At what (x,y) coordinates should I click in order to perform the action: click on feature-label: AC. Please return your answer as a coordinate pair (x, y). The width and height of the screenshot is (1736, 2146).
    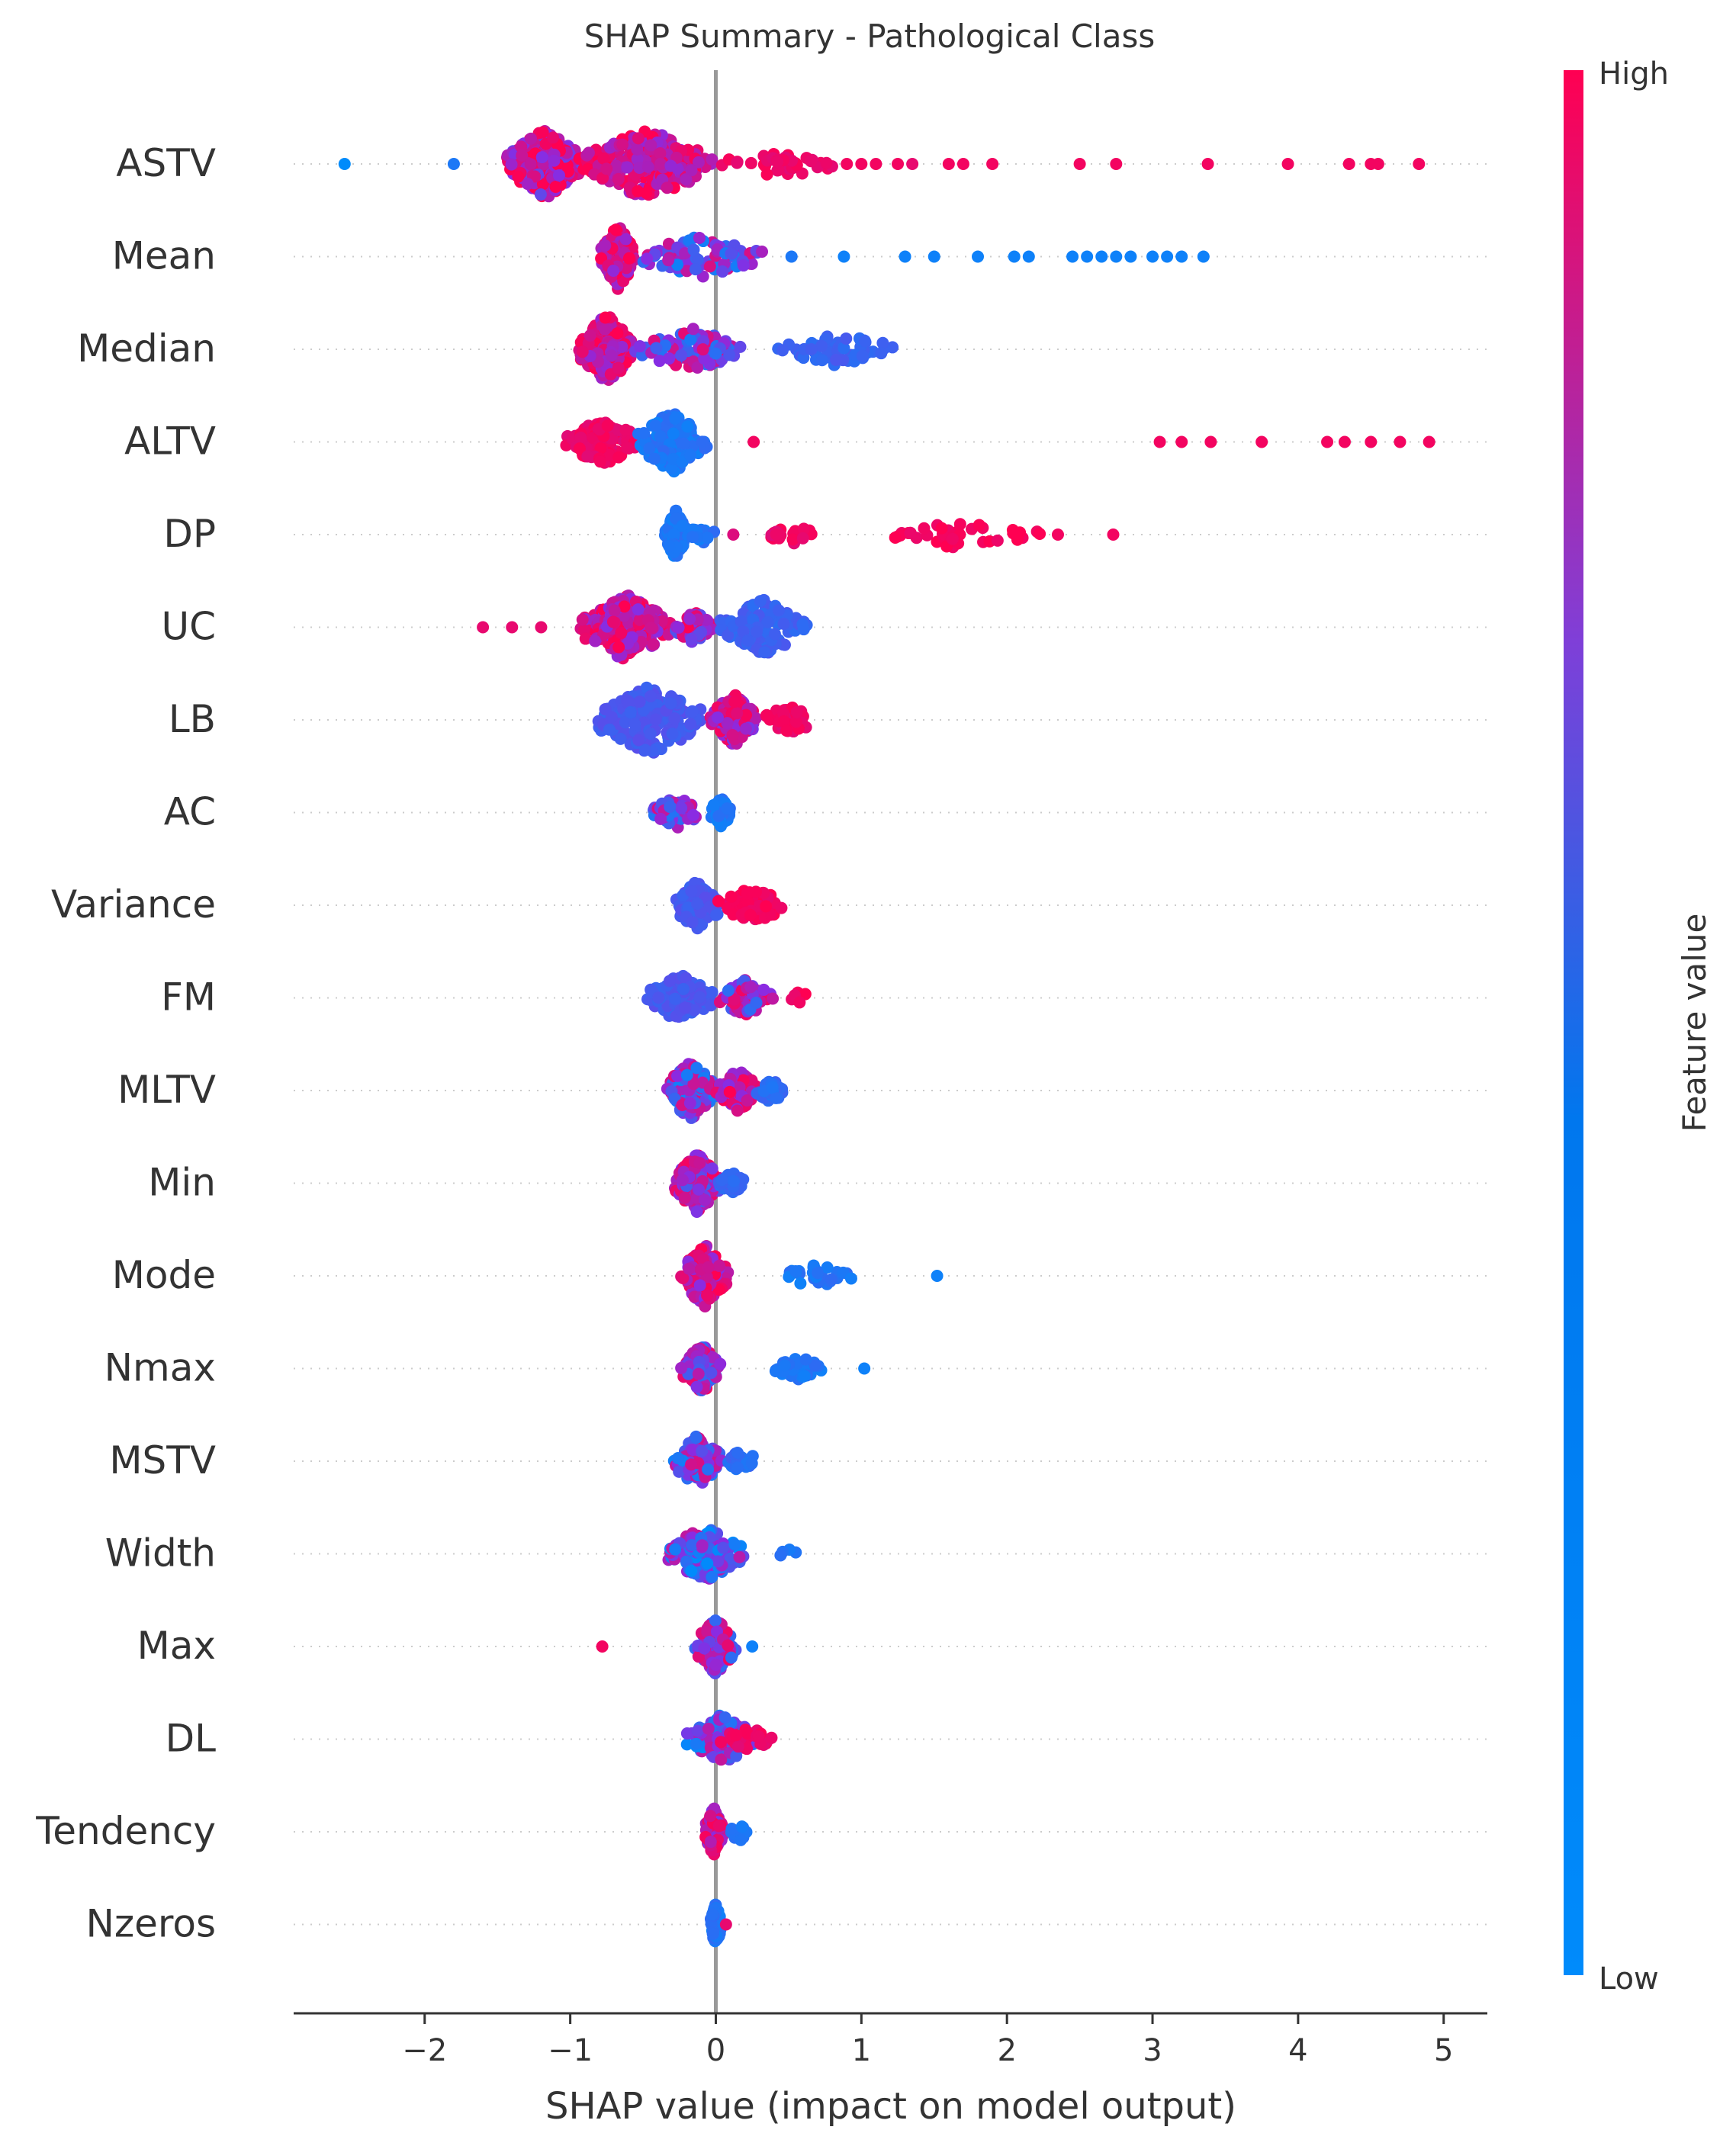
    Looking at the image, I should click on (190, 812).